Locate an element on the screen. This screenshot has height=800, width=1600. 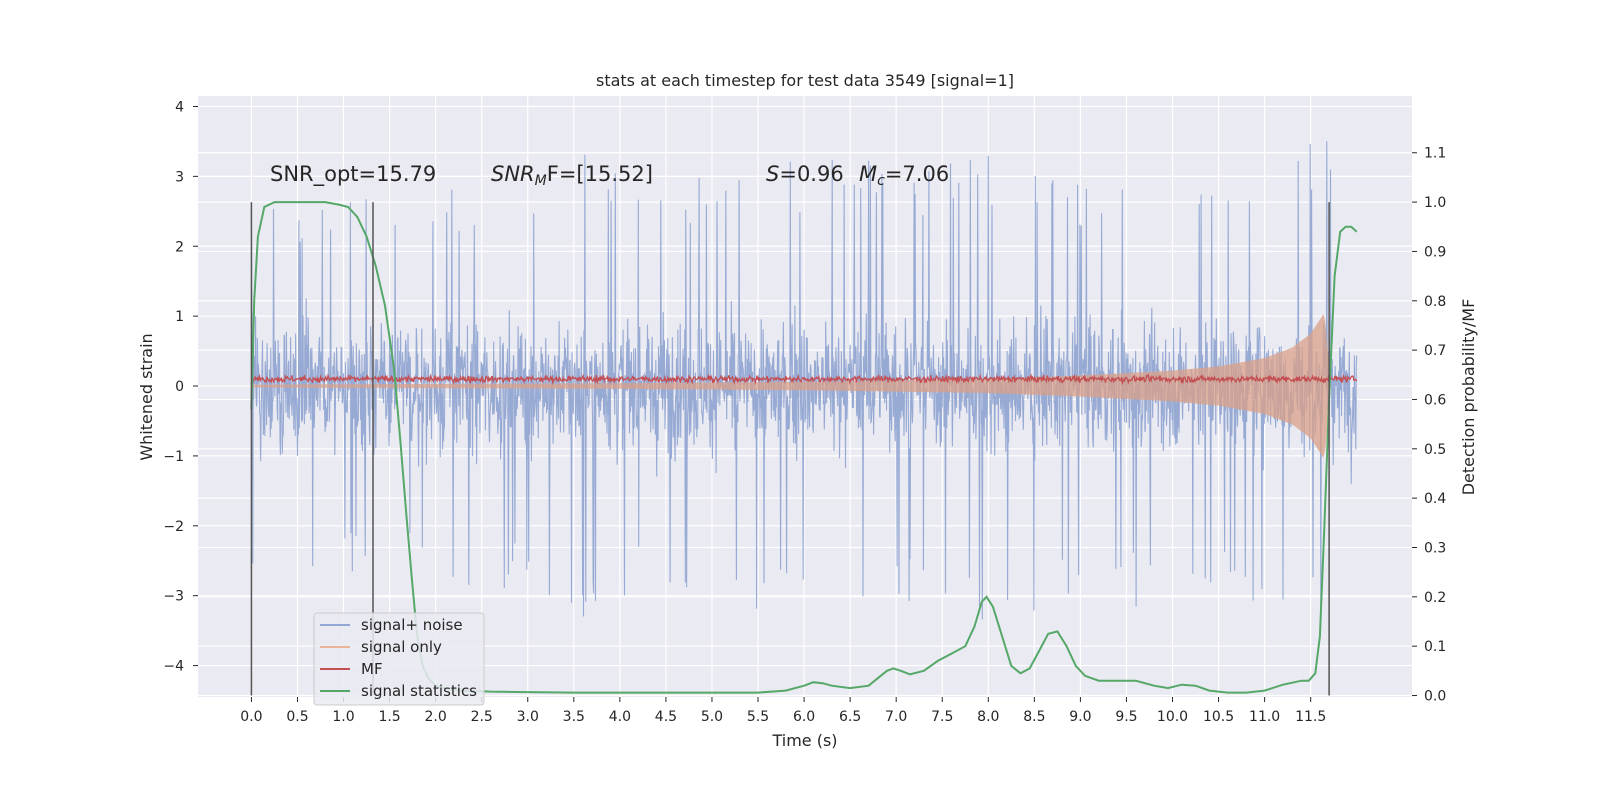
annotation-snr-mf: SNRMF=[15.52] is located at coordinates (572, 175).